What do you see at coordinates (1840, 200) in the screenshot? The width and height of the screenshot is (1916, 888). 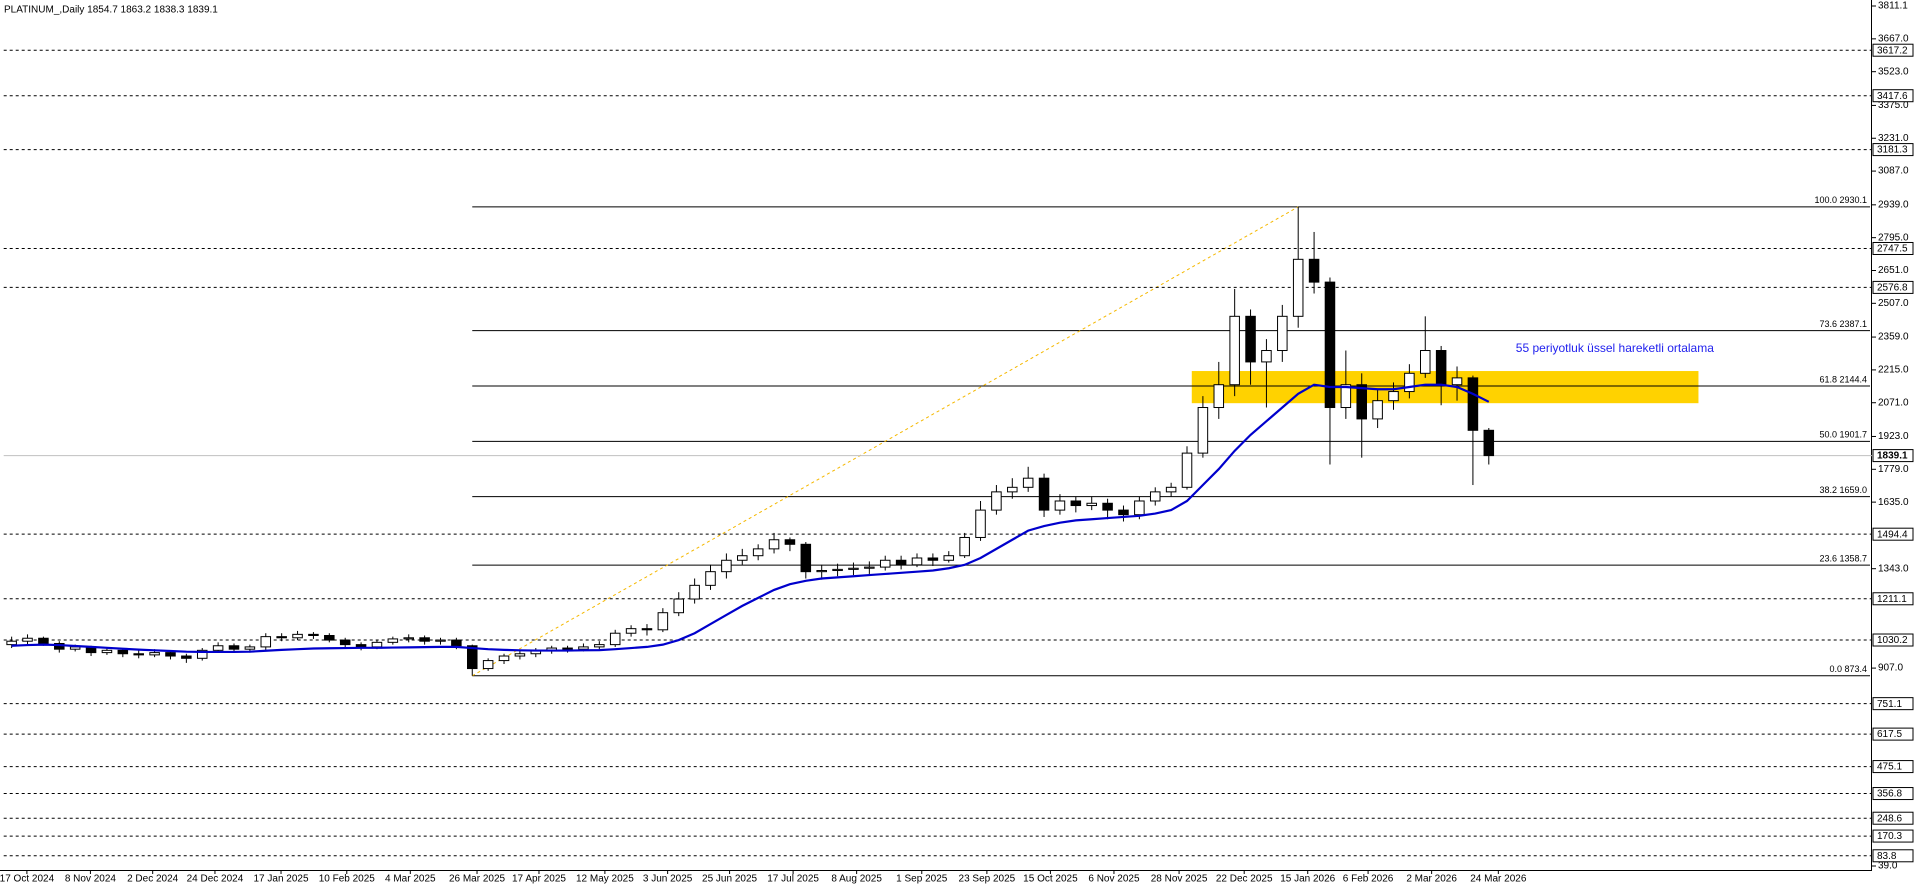 I see `fib-label: 100.0 2930.1` at bounding box center [1840, 200].